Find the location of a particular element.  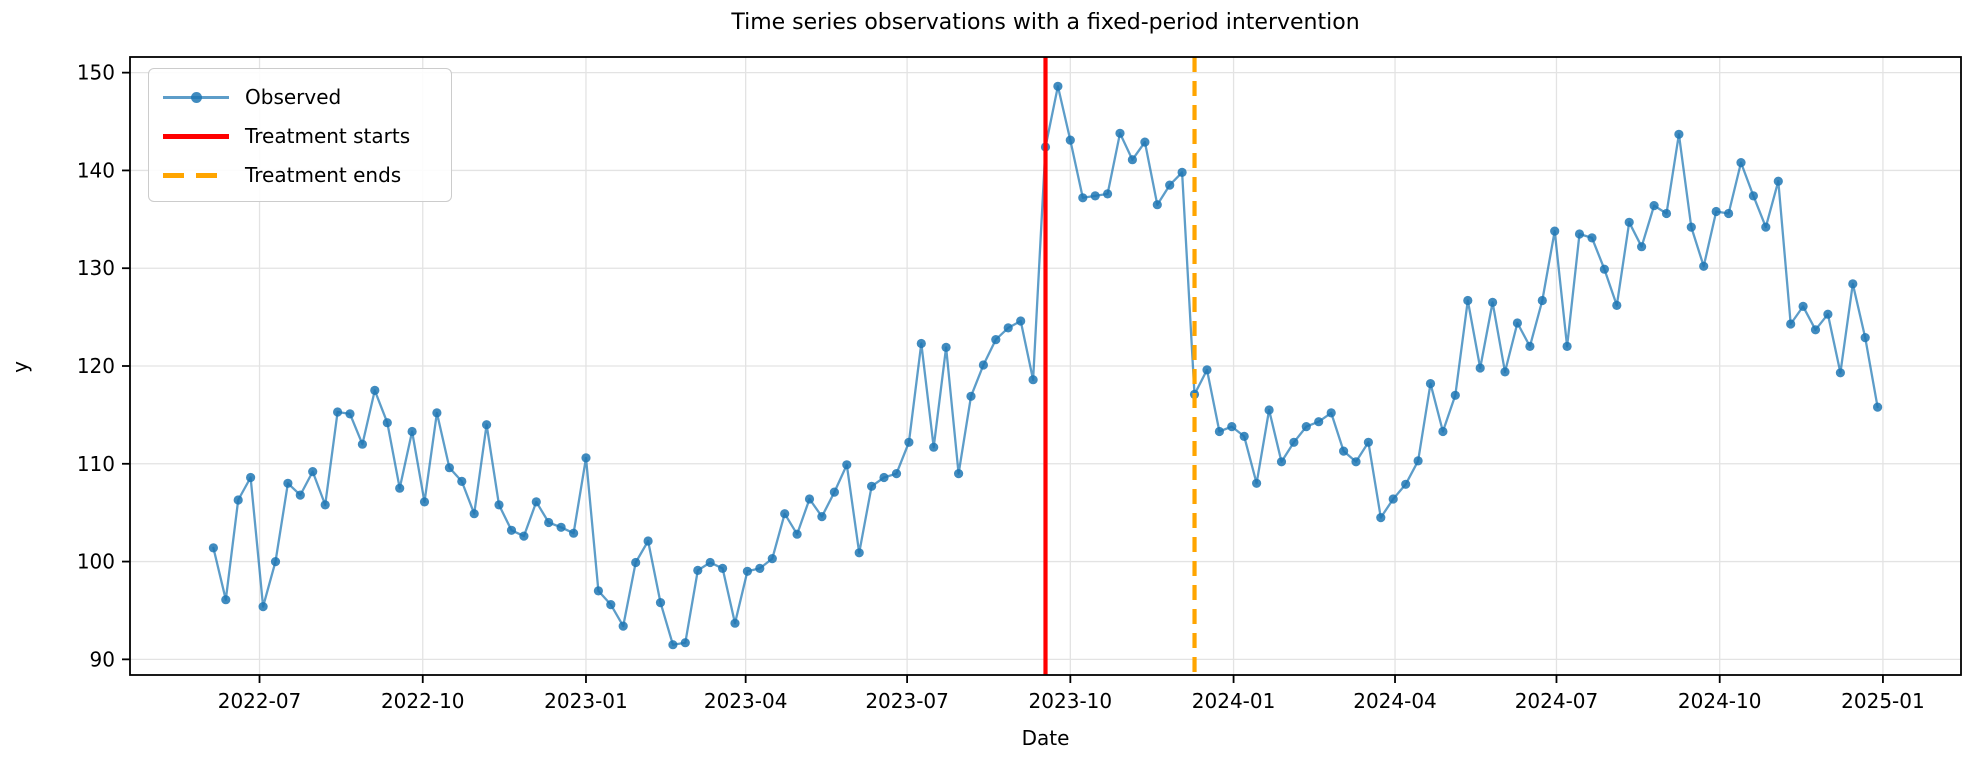

legend-label-treatment-starts: Treatment starts is located at coordinates (328, 135).